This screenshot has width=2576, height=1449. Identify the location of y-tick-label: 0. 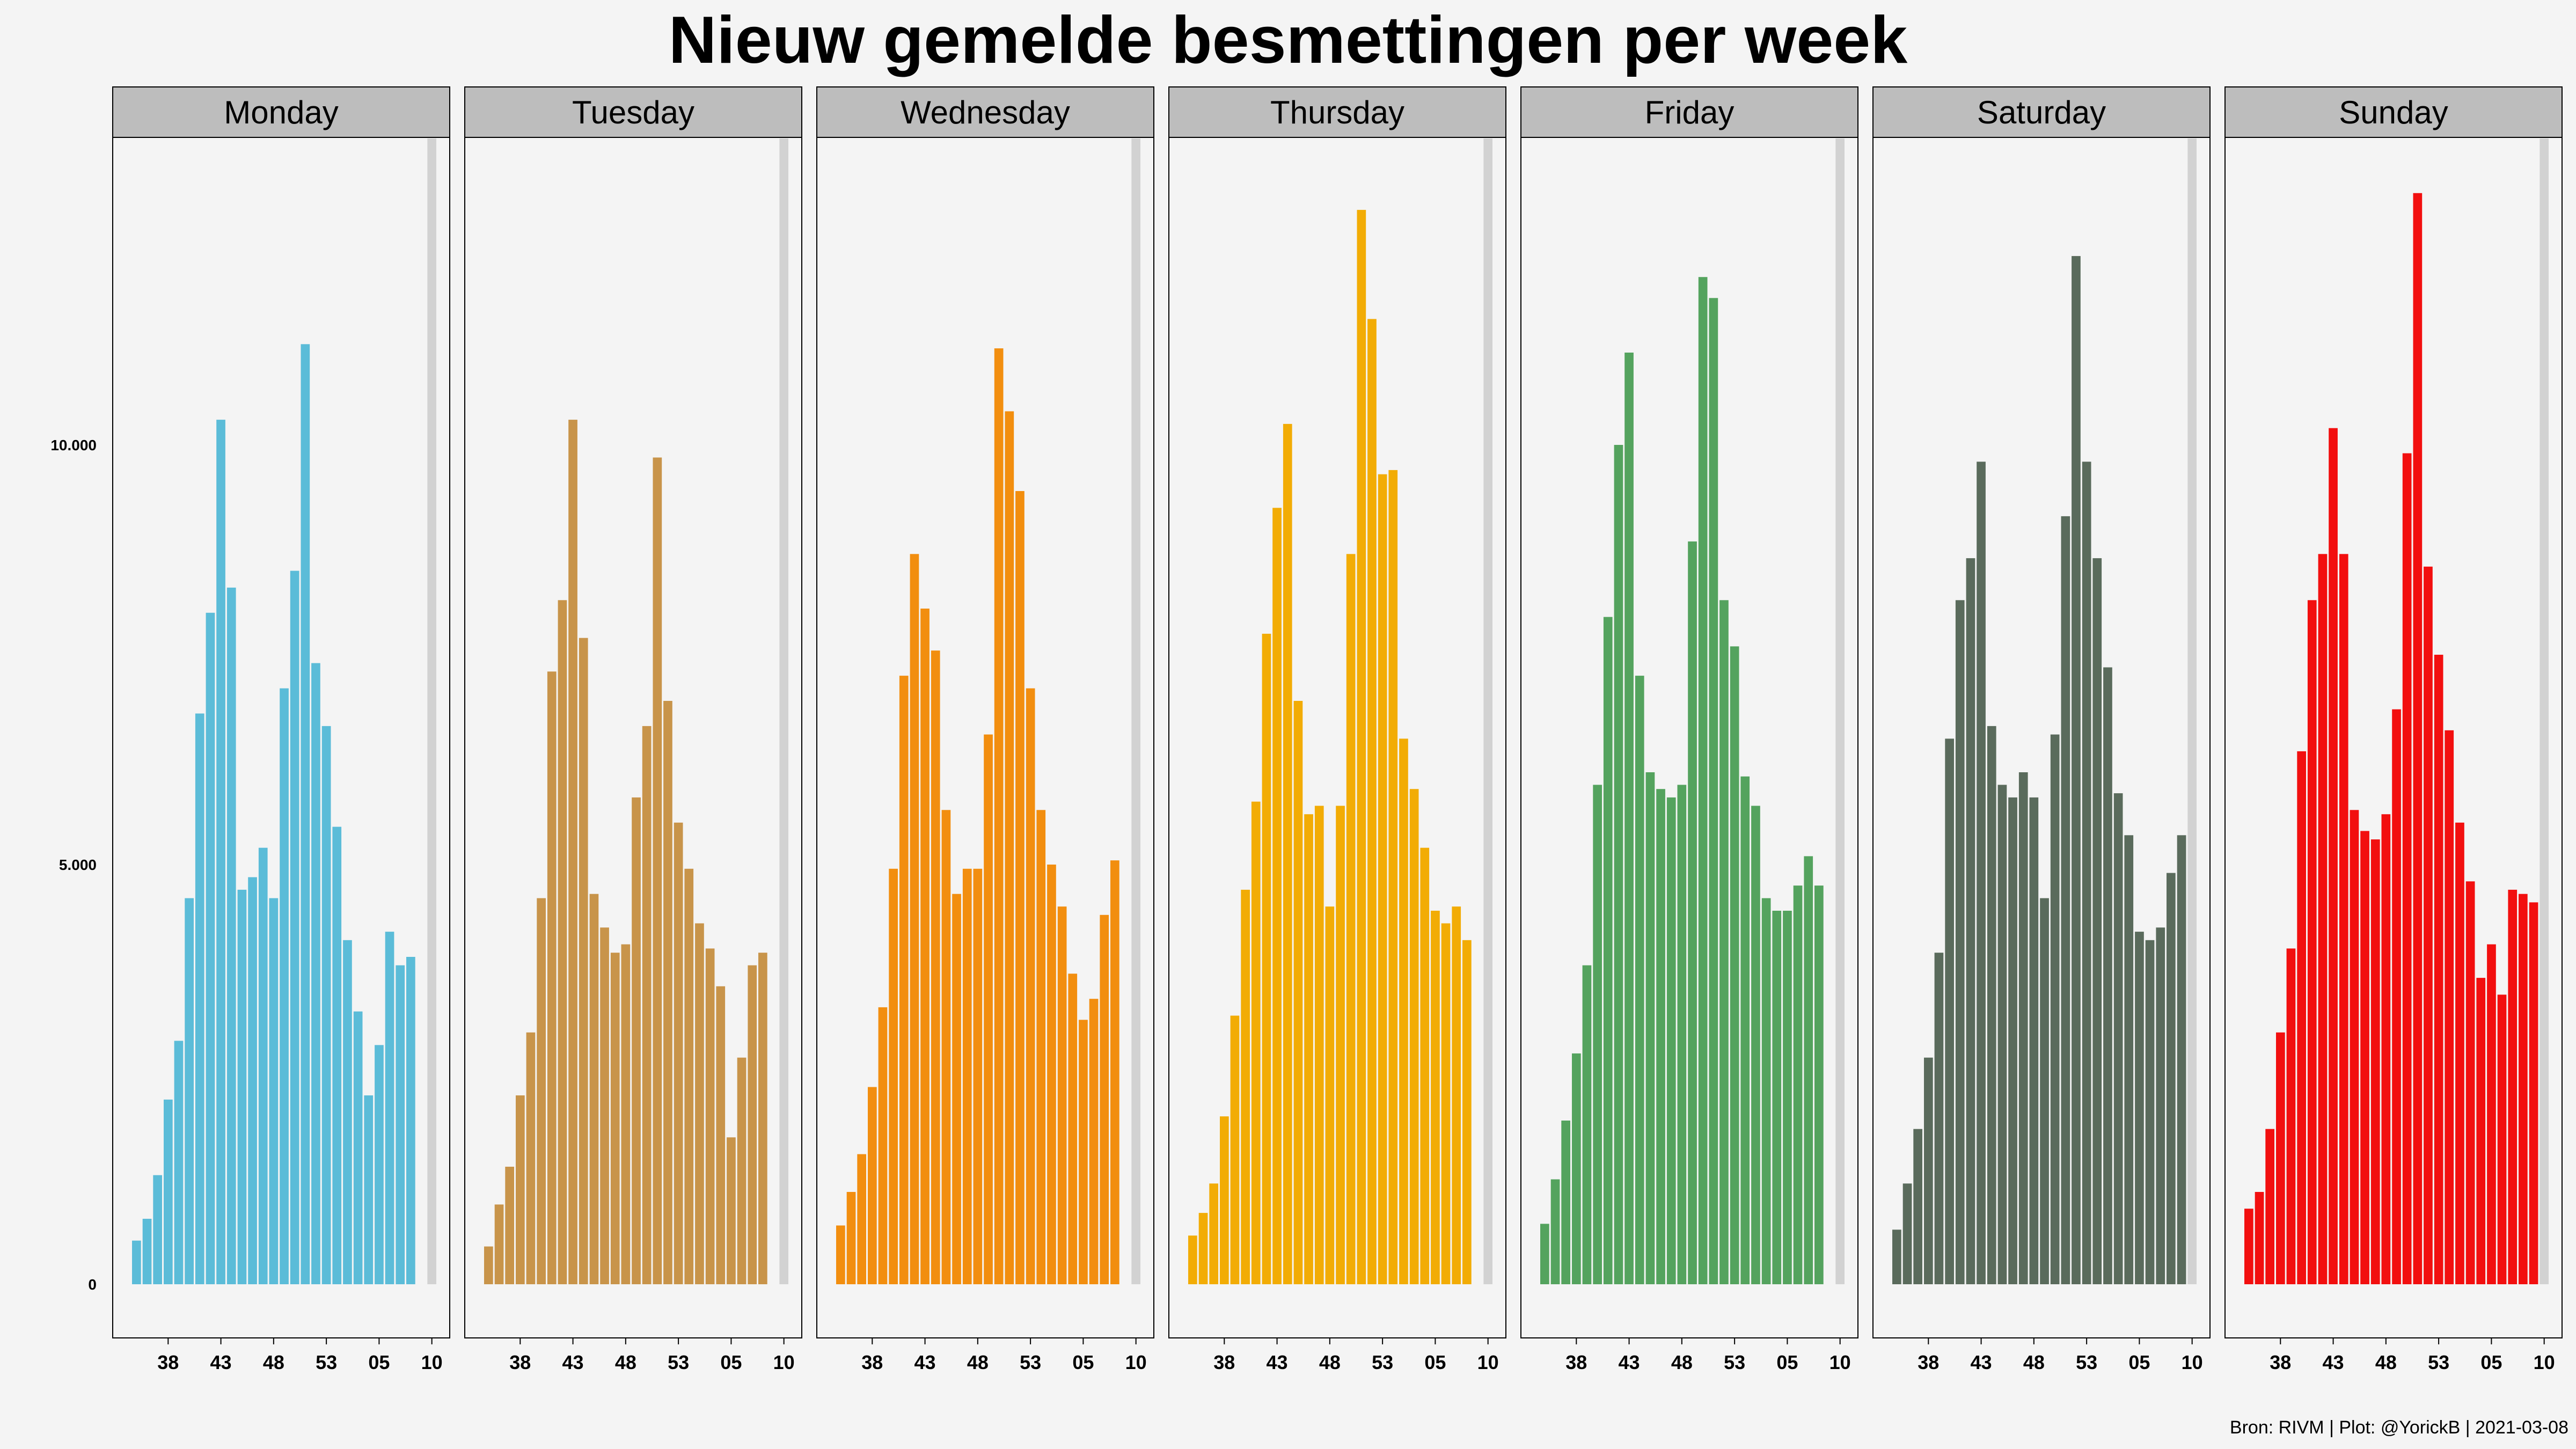
(92, 1284).